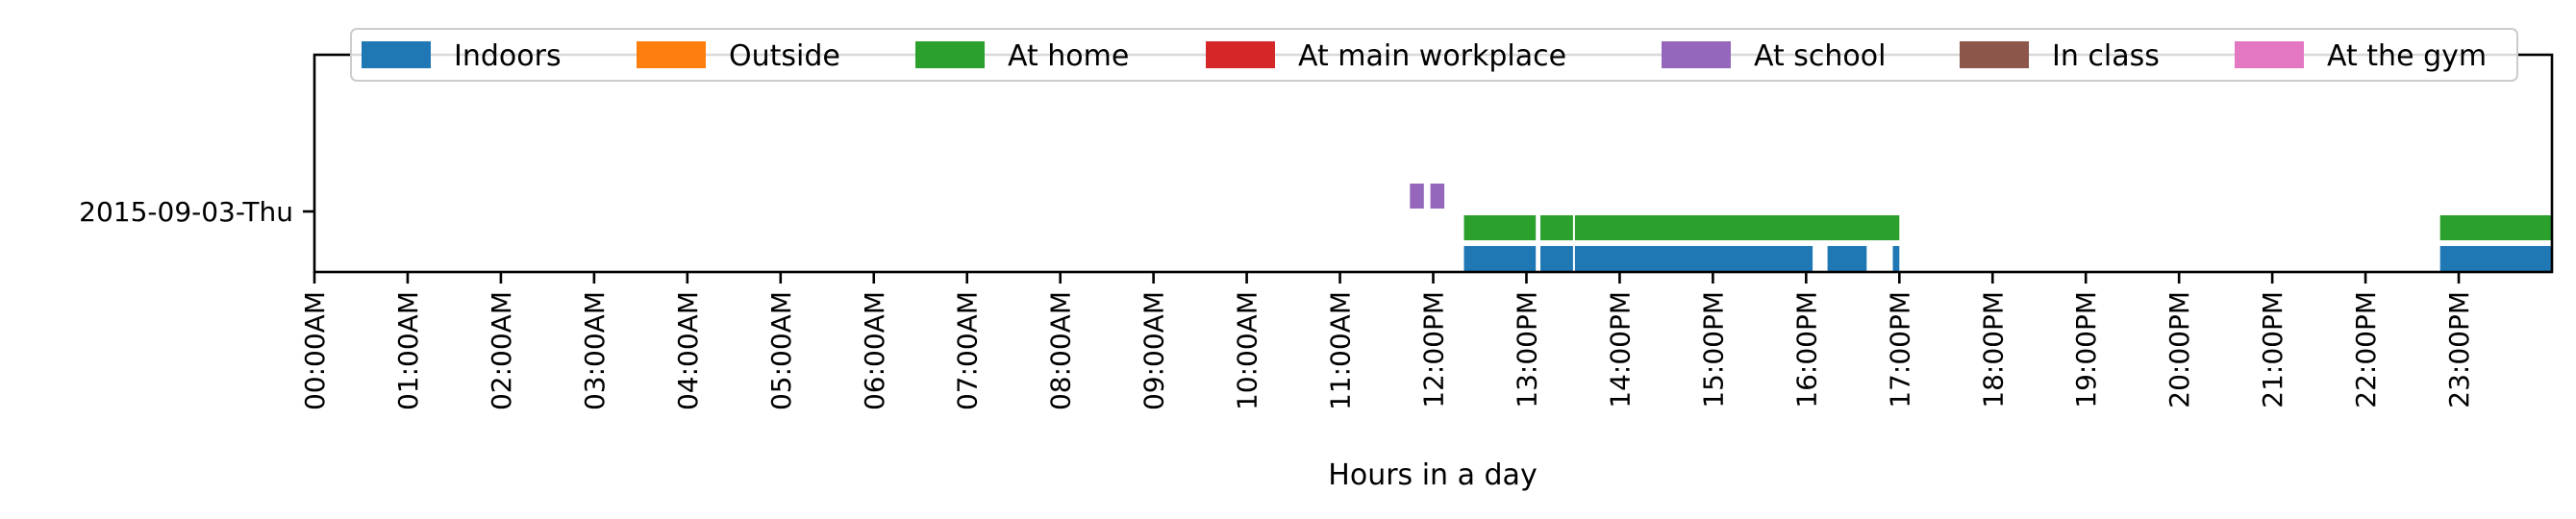 The height and width of the screenshot is (519, 2576). Describe the element at coordinates (1620, 349) in the screenshot. I see `x-tick-label: 14:00PM` at that location.